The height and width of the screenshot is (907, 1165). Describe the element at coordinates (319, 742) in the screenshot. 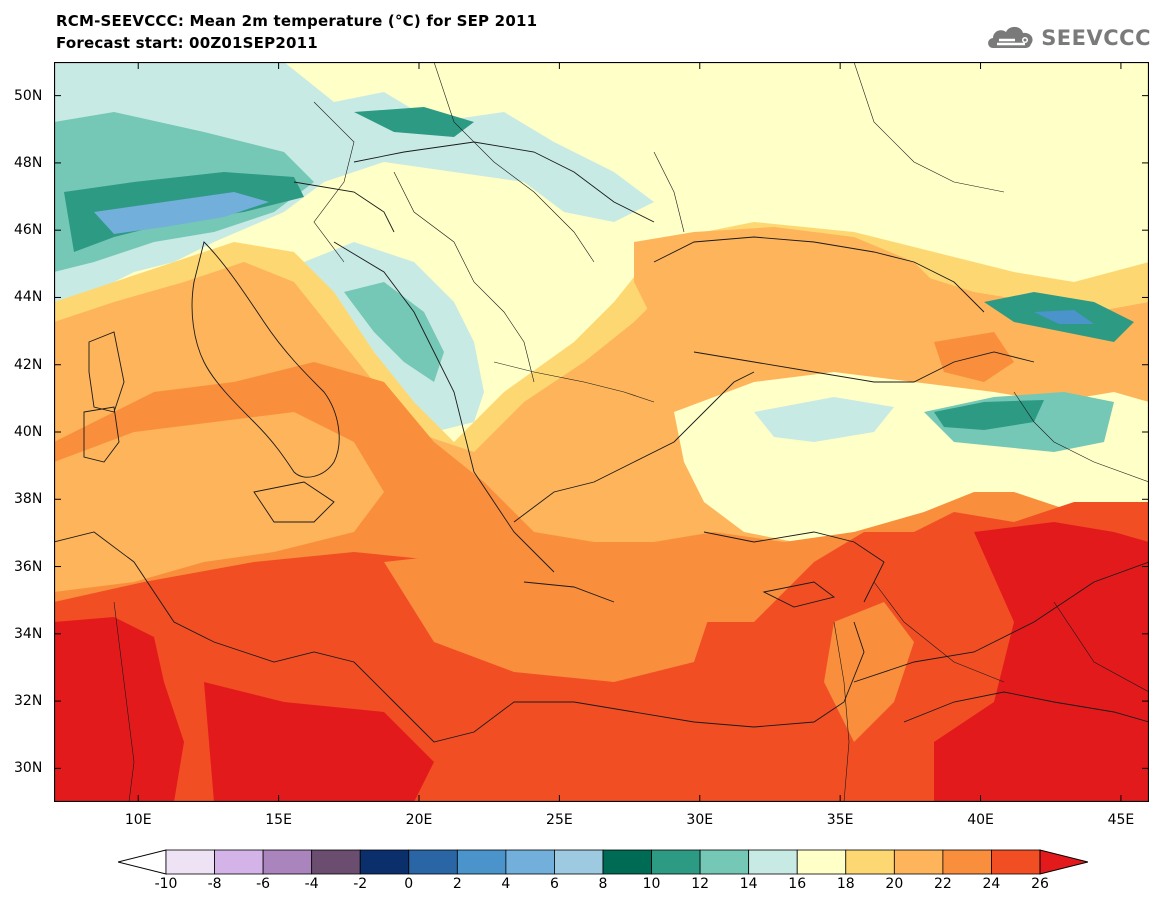

I see `temp-above-26-libya` at that location.